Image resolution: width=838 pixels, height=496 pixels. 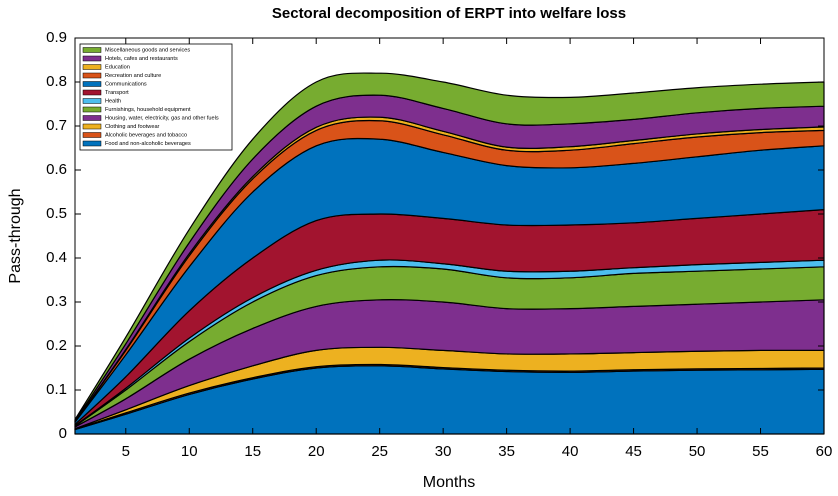 What do you see at coordinates (15, 235) in the screenshot?
I see `y-axis-label: Pass-through` at bounding box center [15, 235].